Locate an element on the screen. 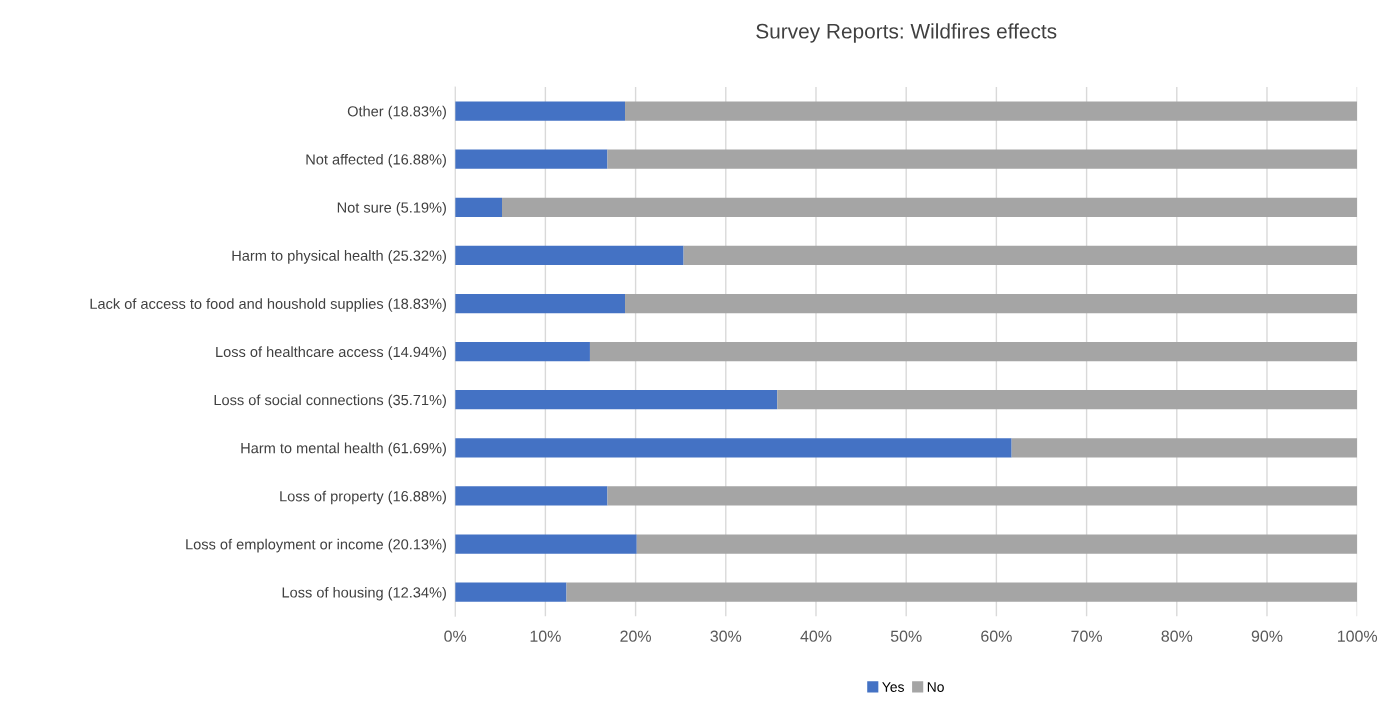 This screenshot has width=1392, height=725. y-tick-label: Other (18.83%) is located at coordinates (396, 112).